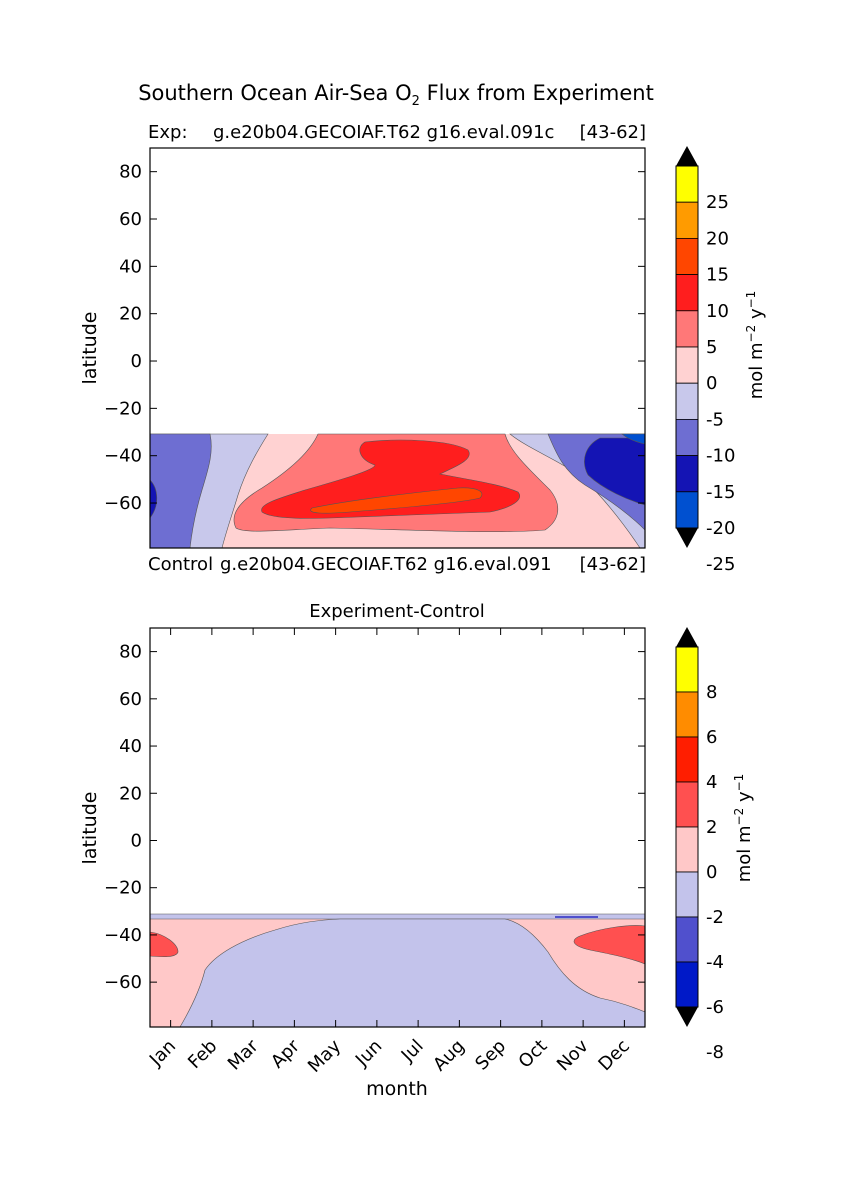  What do you see at coordinates (711, 827) in the screenshot?
I see `bottom-colorbar-tick-label: 2` at bounding box center [711, 827].